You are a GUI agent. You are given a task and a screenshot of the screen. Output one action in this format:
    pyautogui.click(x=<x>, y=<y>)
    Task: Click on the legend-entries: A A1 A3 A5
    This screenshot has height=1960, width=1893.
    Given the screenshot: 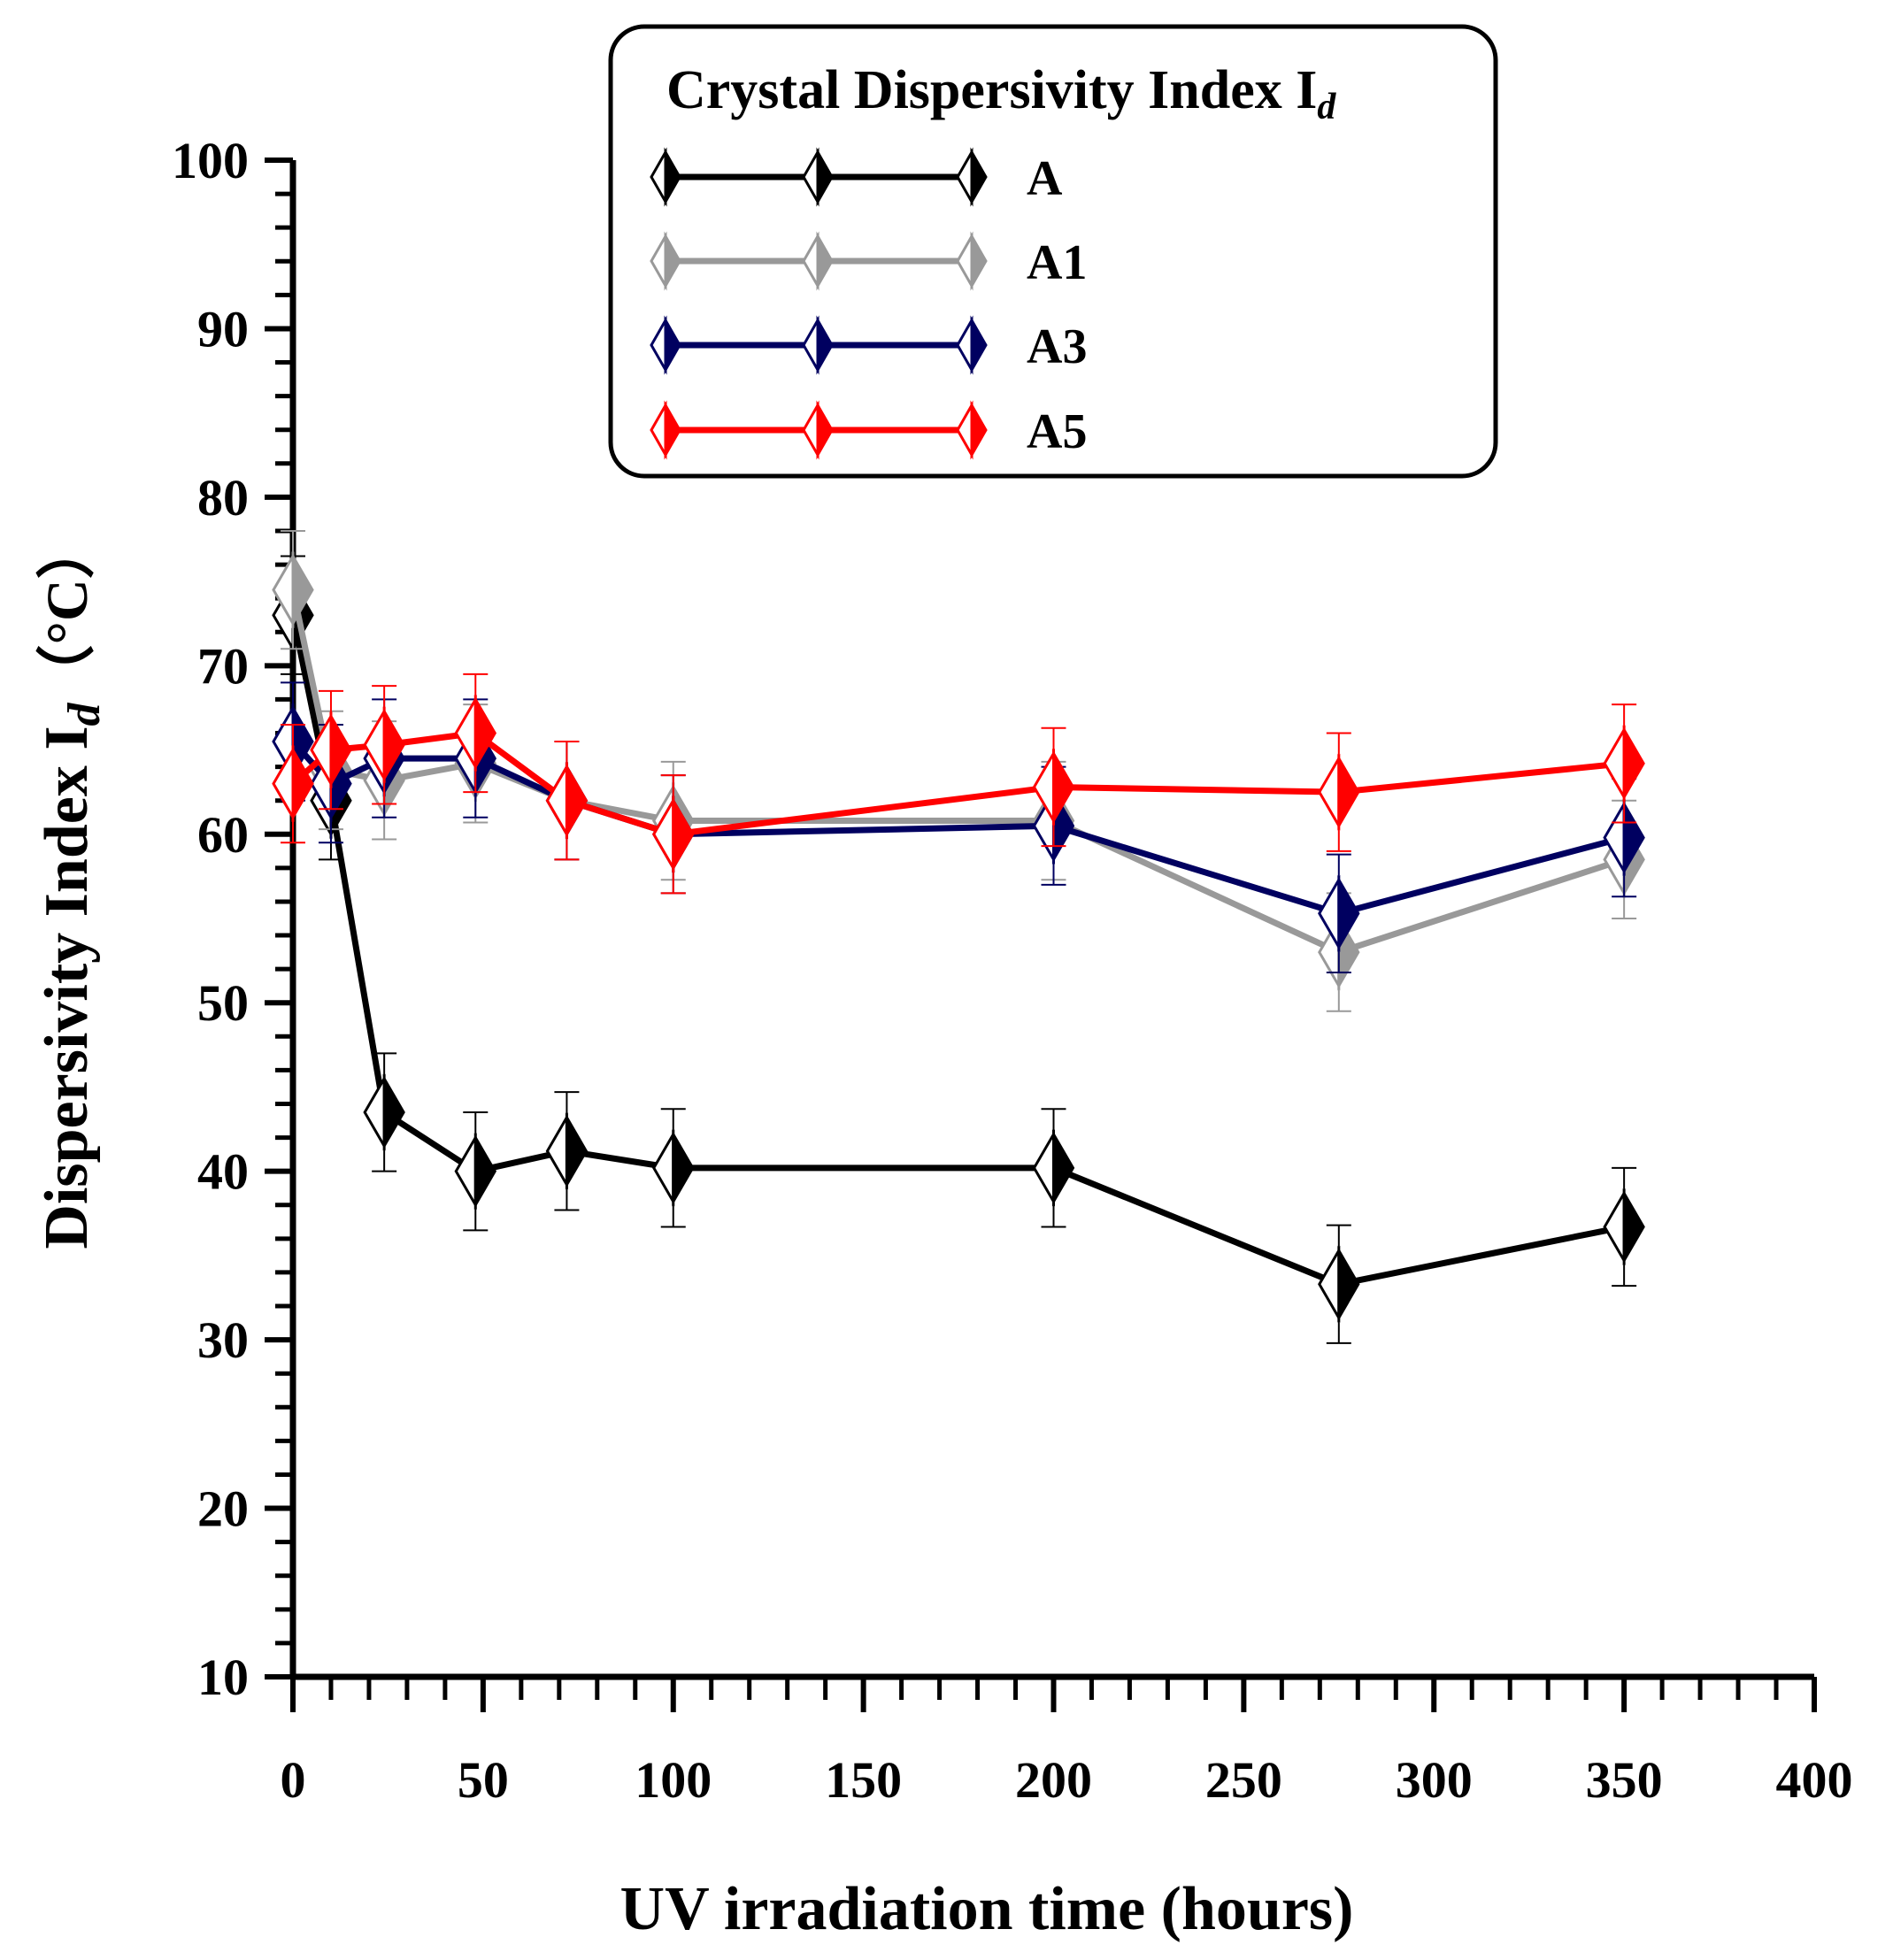 What is the action you would take?
    pyautogui.click(x=868, y=303)
    